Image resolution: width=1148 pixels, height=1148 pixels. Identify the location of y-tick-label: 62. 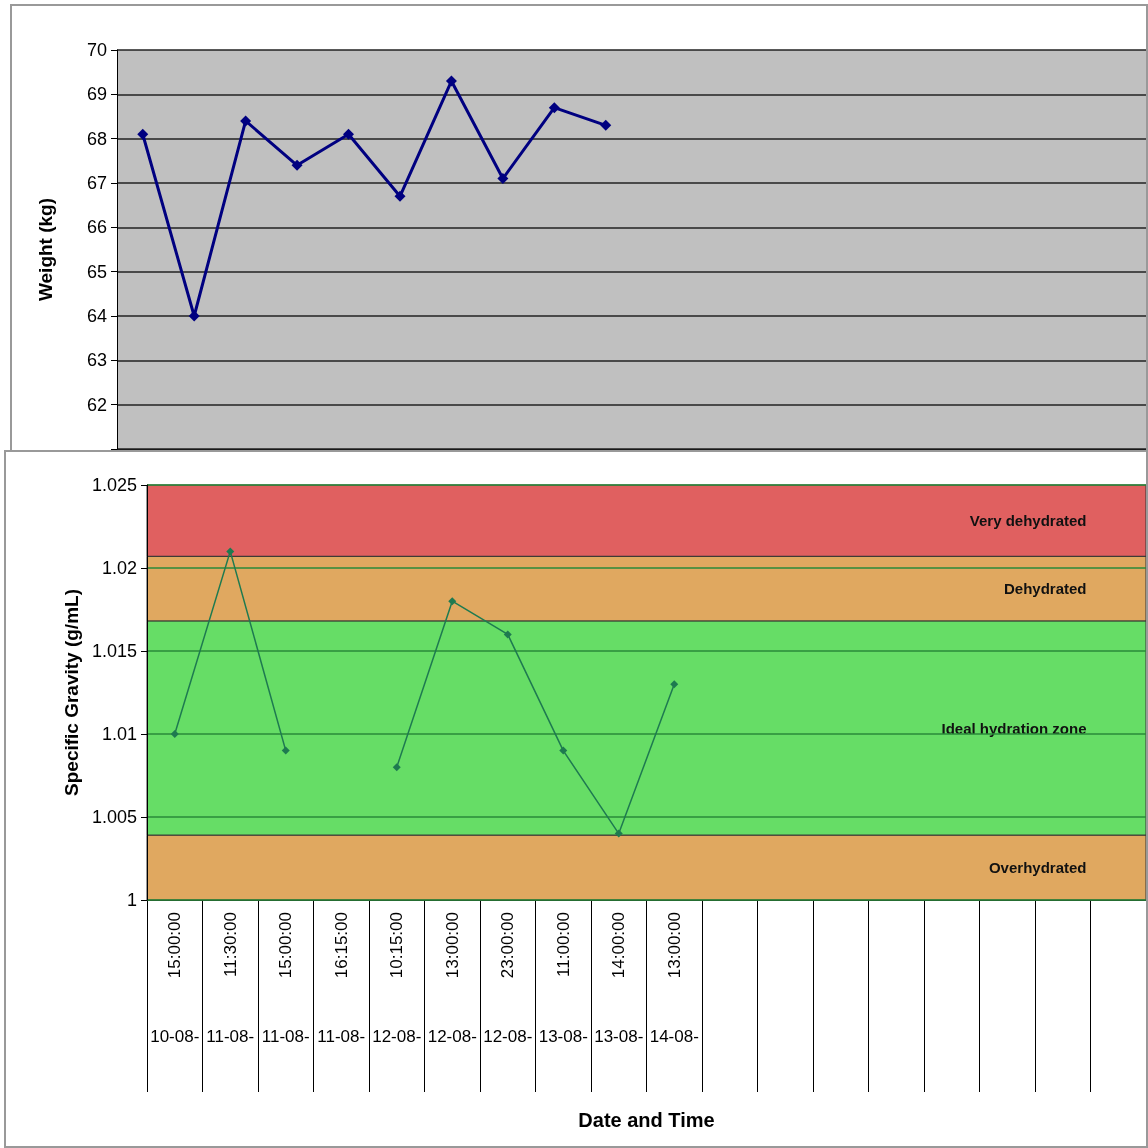
(96, 404).